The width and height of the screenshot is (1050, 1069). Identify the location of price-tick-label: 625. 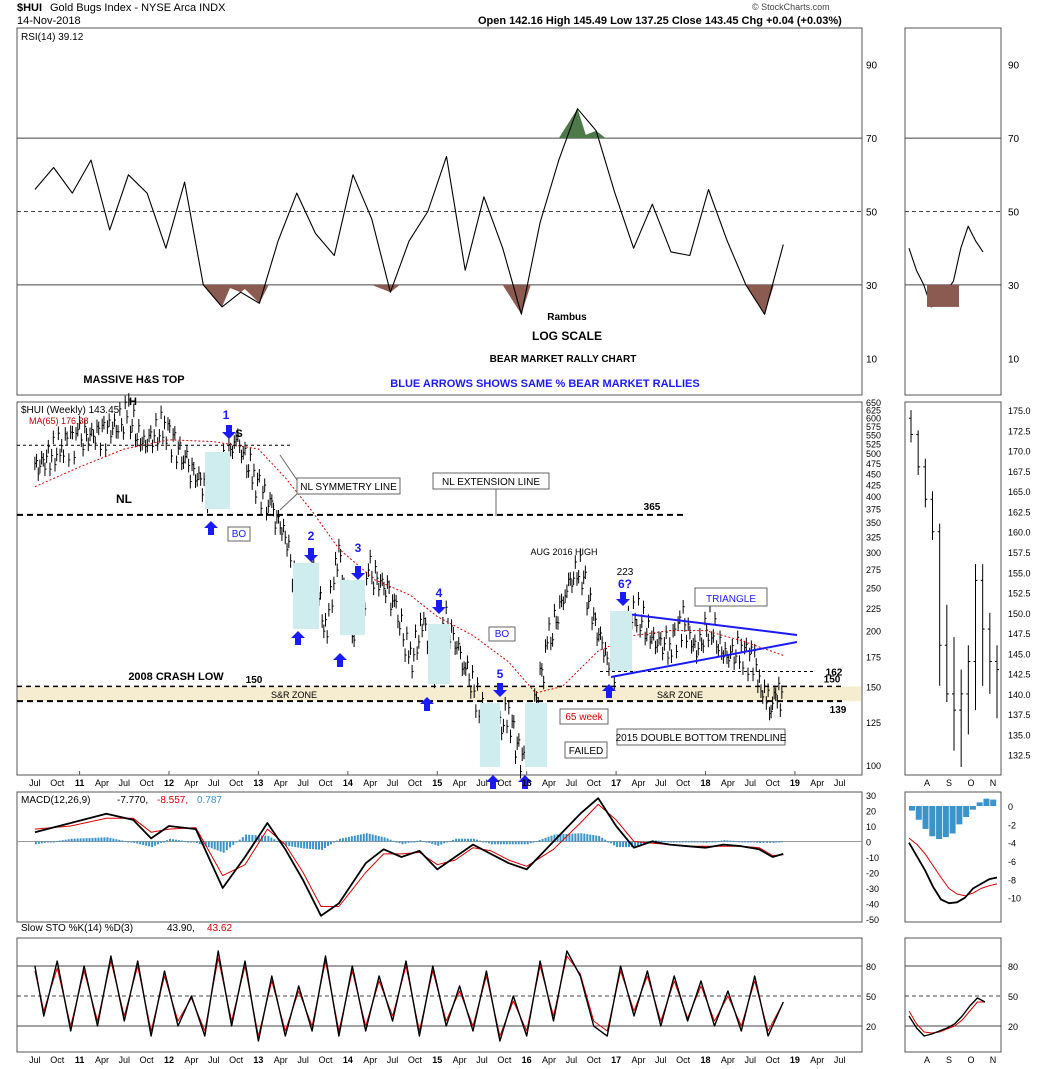
(873, 411).